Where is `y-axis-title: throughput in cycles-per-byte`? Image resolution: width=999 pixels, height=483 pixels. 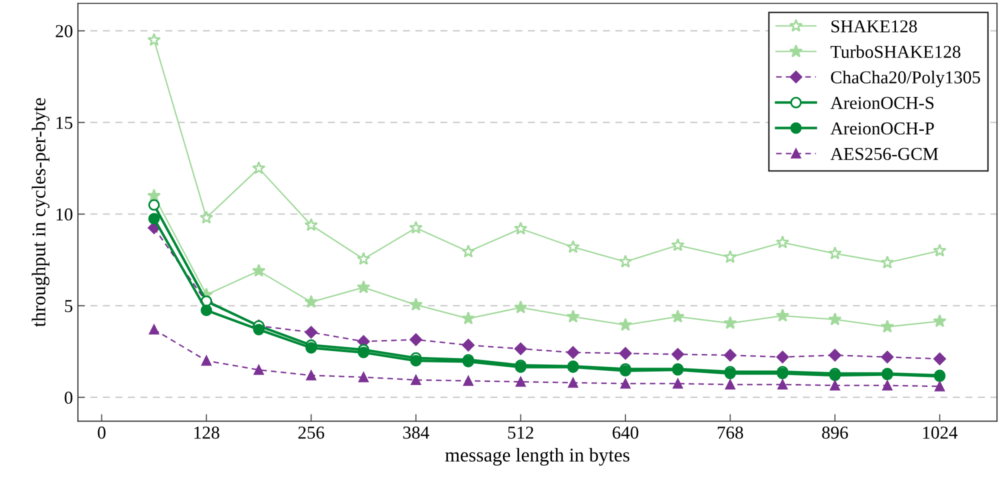
y-axis-title: throughput in cycles-per-byte is located at coordinates (41, 212).